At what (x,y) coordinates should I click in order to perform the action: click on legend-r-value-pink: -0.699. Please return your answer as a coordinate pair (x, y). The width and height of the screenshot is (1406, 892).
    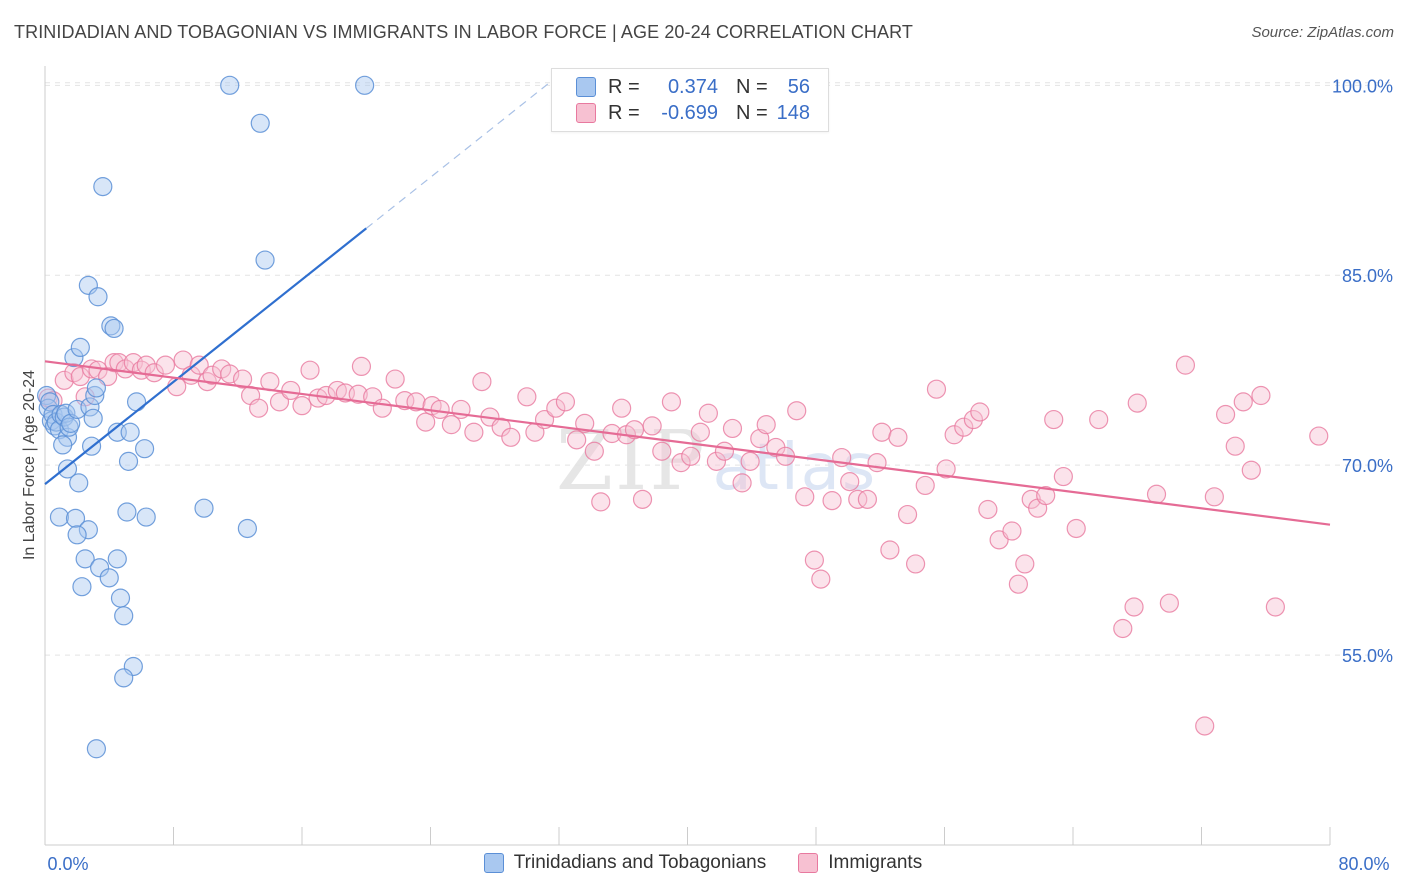
    Looking at the image, I should click on (689, 112).